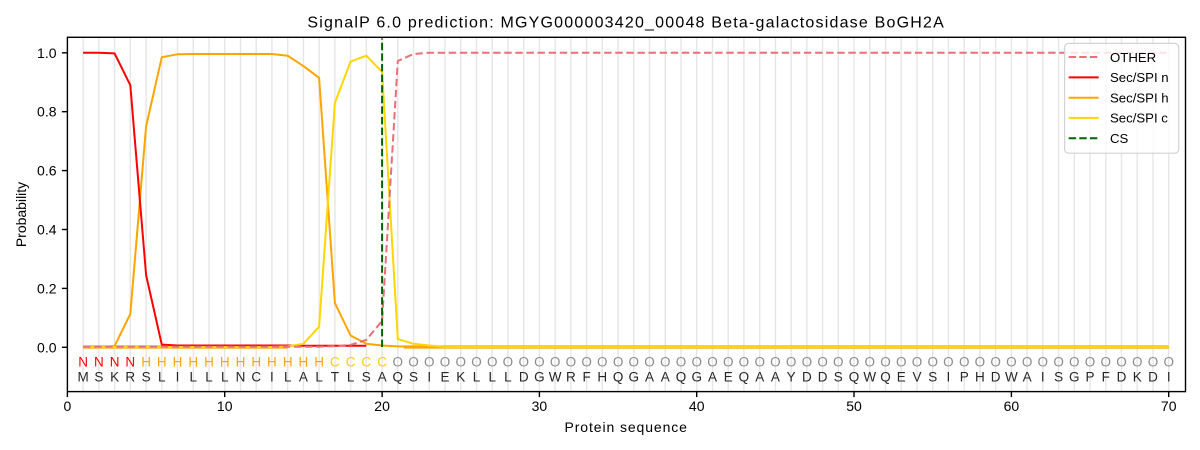  I want to click on svg-text: W, so click(555, 376).